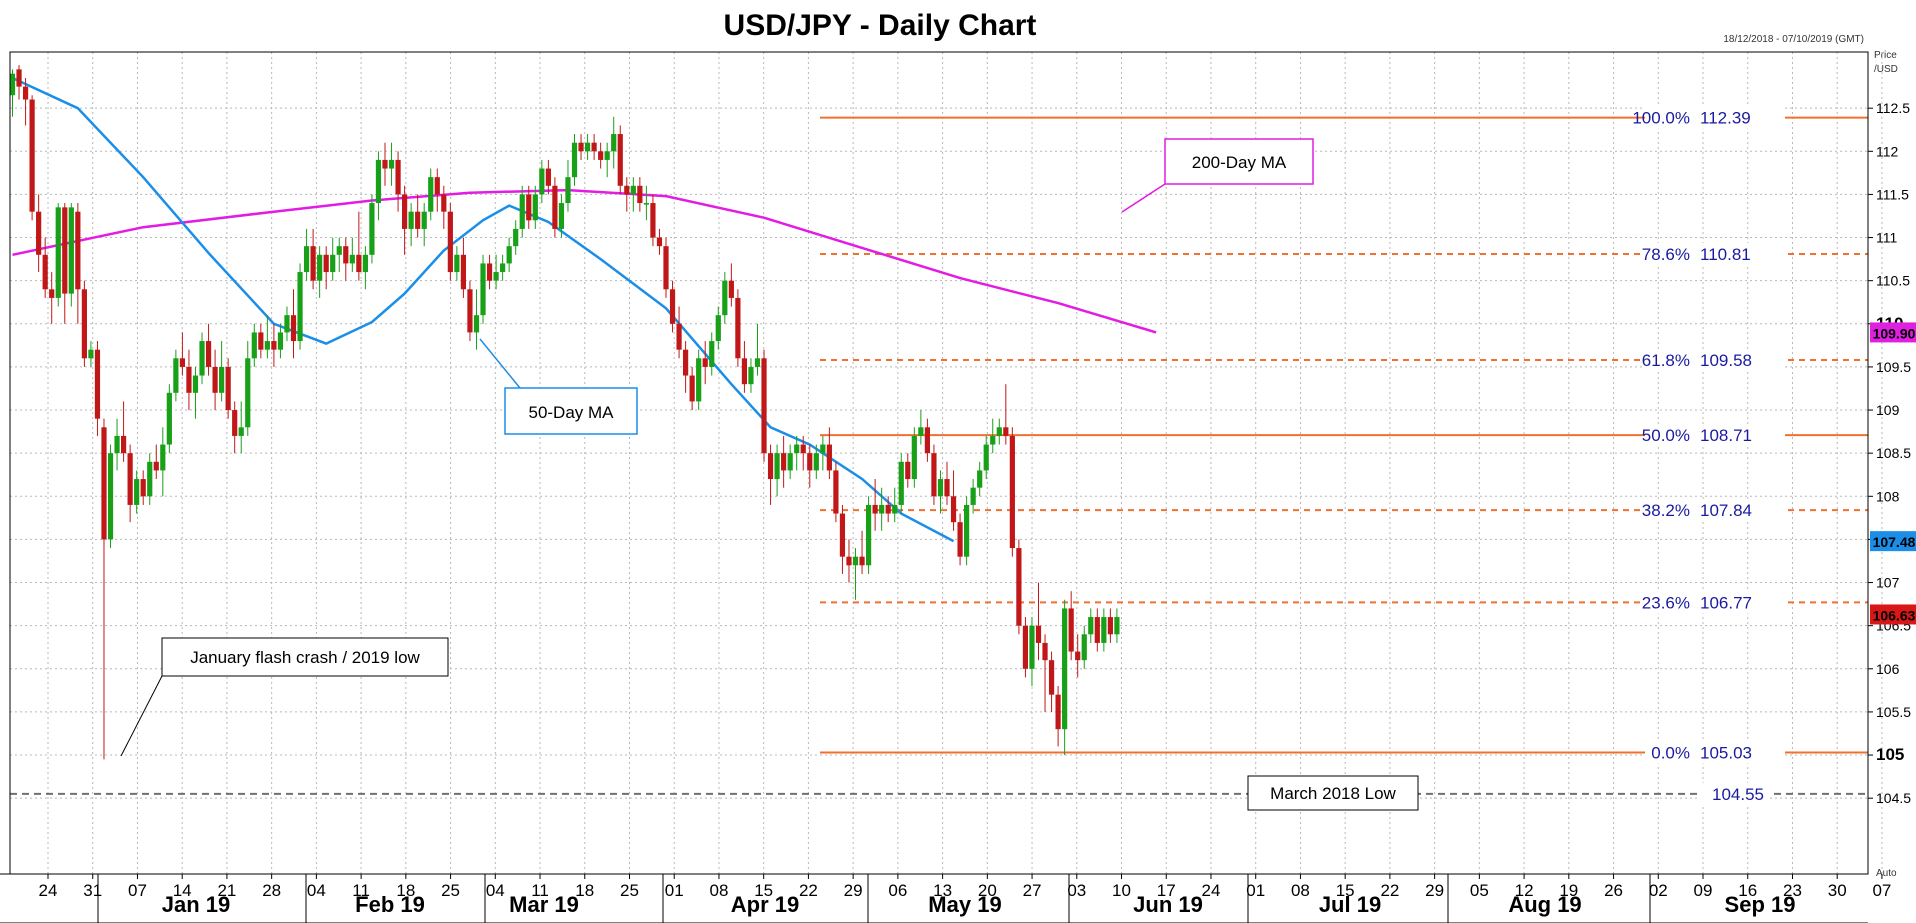 Image resolution: width=1916 pixels, height=923 pixels. Describe the element at coordinates (1894, 542) in the screenshot. I see `price-tag-label: 107.48` at that location.